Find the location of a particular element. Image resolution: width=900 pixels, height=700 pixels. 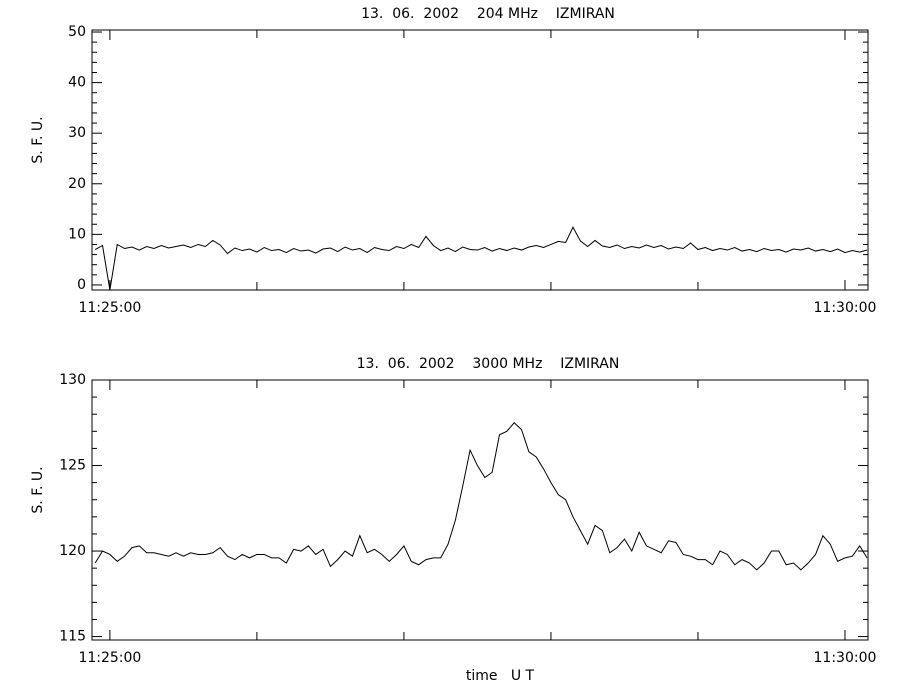

y-tick-label: 125 is located at coordinates (72, 466).